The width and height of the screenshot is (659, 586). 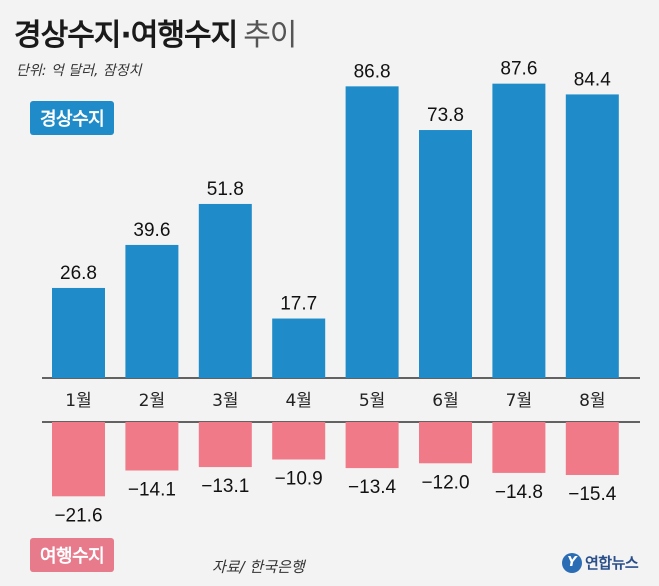 I want to click on yonhap-logo: Y 연합뉴스, so click(x=600, y=562).